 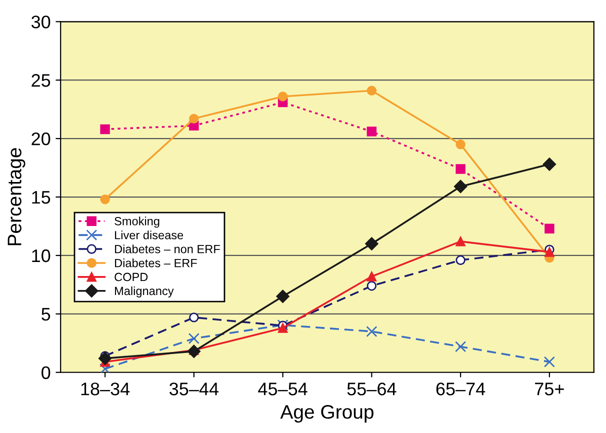 What do you see at coordinates (41, 139) in the screenshot?
I see `y-tick-label: 20` at bounding box center [41, 139].